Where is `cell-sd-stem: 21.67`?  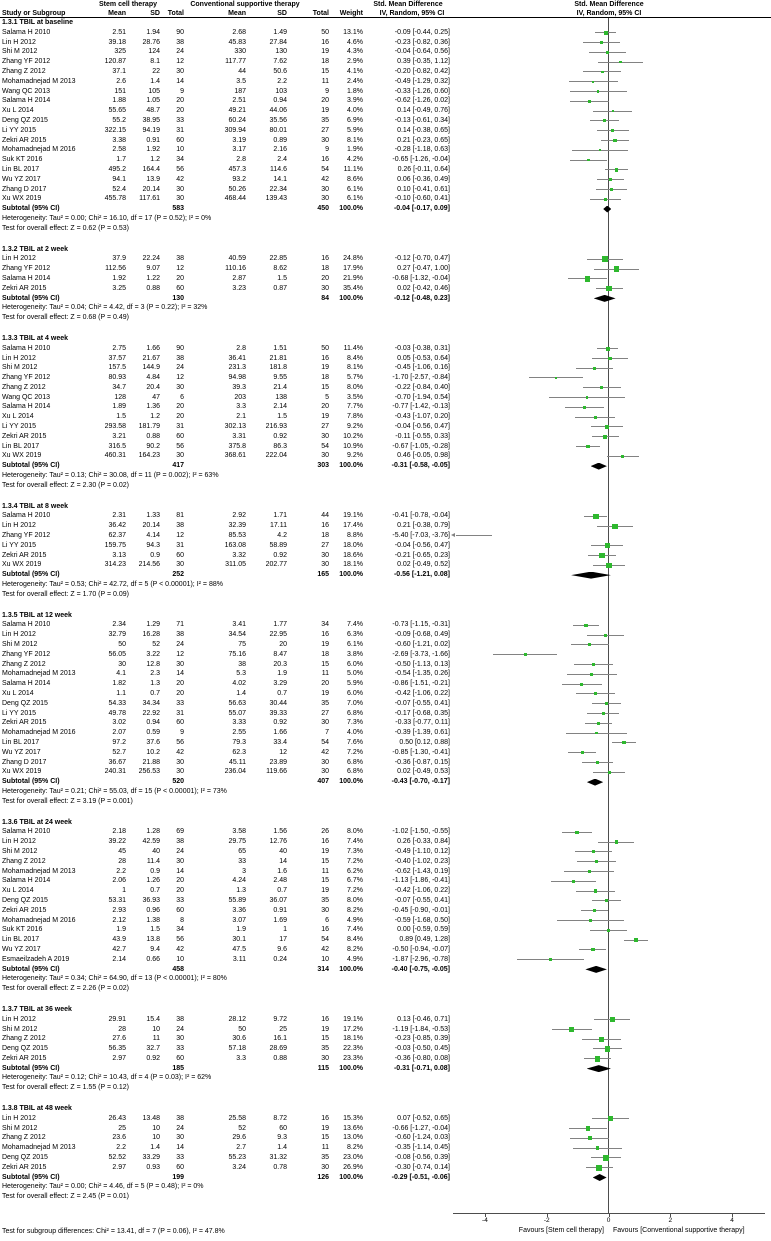
cell-sd-stem: 21.67 is located at coordinates (151, 358).